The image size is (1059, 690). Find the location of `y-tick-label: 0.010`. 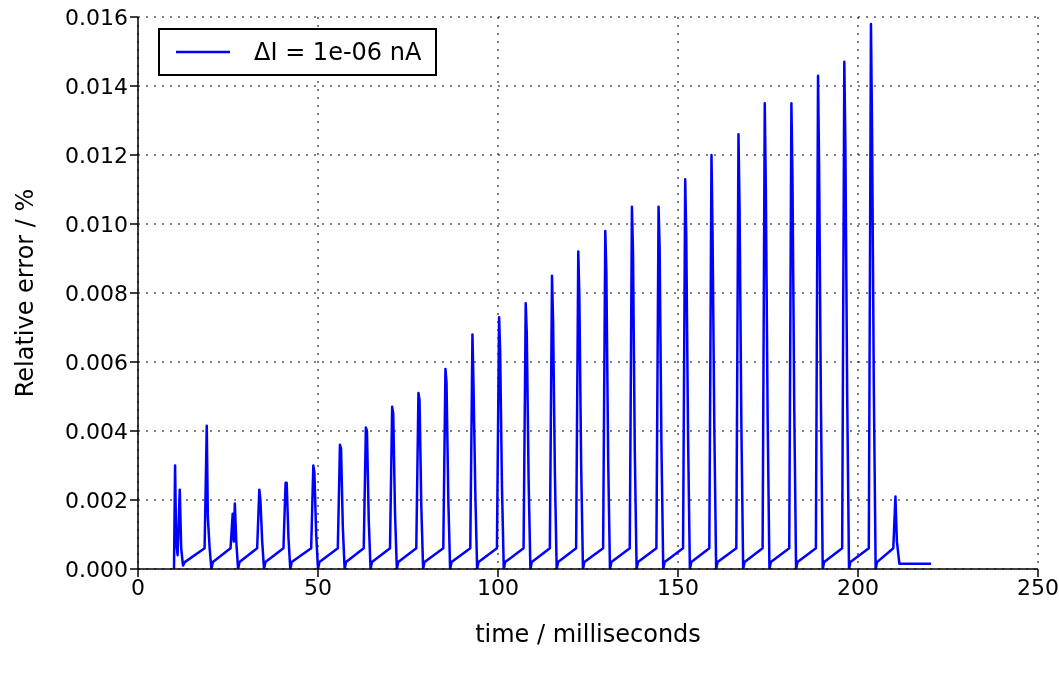

y-tick-label: 0.010 is located at coordinates (96, 224).